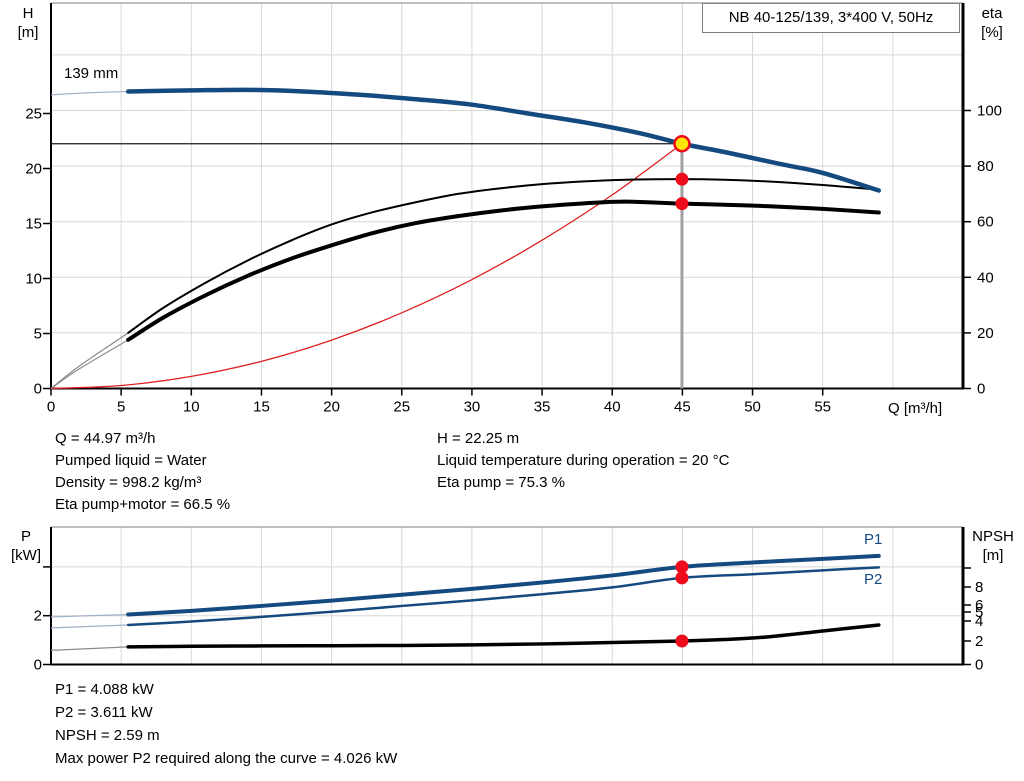 The image size is (1024, 781). I want to click on q-tick-label: 5, so click(121, 407).